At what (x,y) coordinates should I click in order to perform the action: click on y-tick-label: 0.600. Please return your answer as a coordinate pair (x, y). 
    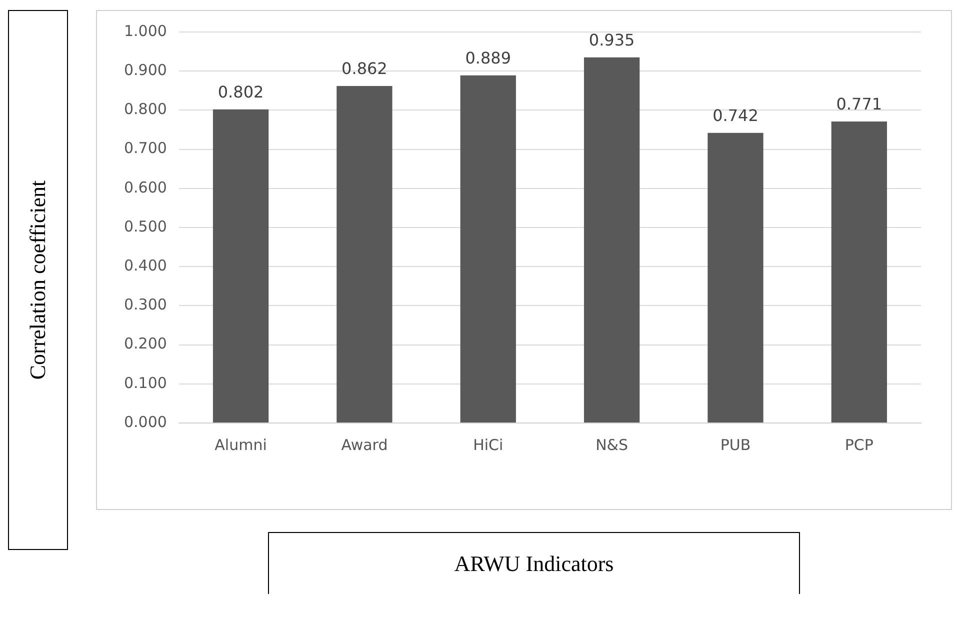
    Looking at the image, I should click on (145, 187).